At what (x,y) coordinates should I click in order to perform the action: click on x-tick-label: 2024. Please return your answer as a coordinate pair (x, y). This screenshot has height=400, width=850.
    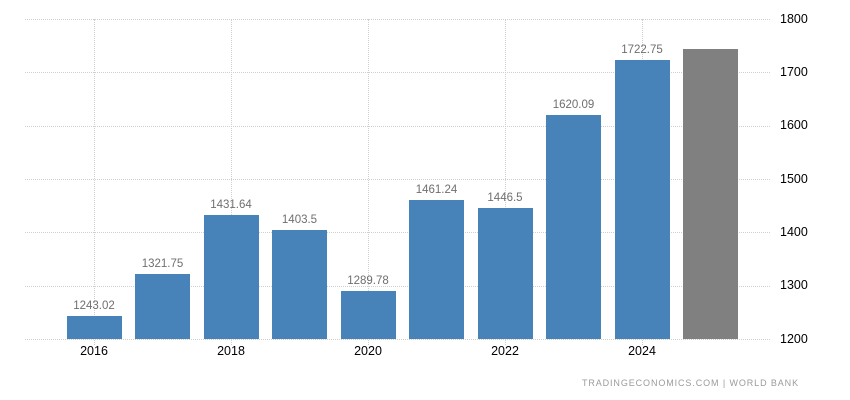
    Looking at the image, I should click on (642, 351).